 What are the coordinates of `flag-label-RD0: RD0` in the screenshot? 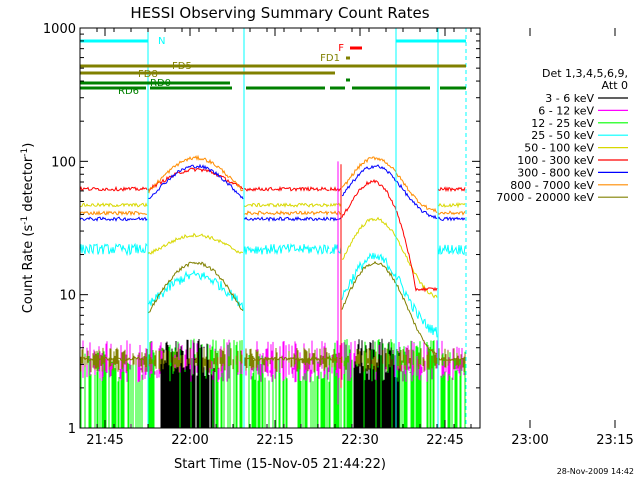 It's located at (160, 83).